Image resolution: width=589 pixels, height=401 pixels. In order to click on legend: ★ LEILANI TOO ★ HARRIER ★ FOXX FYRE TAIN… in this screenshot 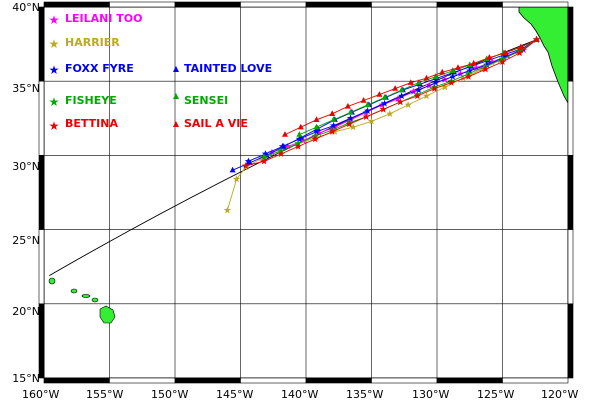, I will do `click(161, 72)`.